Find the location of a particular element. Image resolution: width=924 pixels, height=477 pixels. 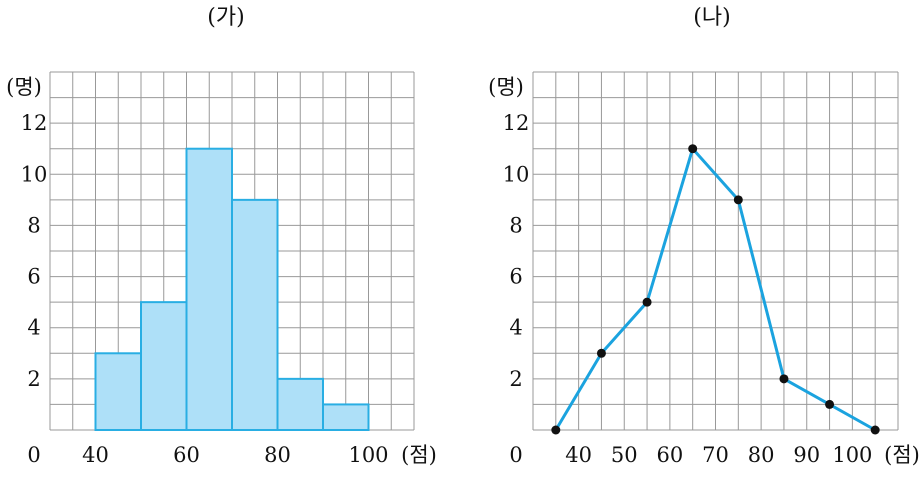

histogram-origin-label: 0 is located at coordinates (33, 455).